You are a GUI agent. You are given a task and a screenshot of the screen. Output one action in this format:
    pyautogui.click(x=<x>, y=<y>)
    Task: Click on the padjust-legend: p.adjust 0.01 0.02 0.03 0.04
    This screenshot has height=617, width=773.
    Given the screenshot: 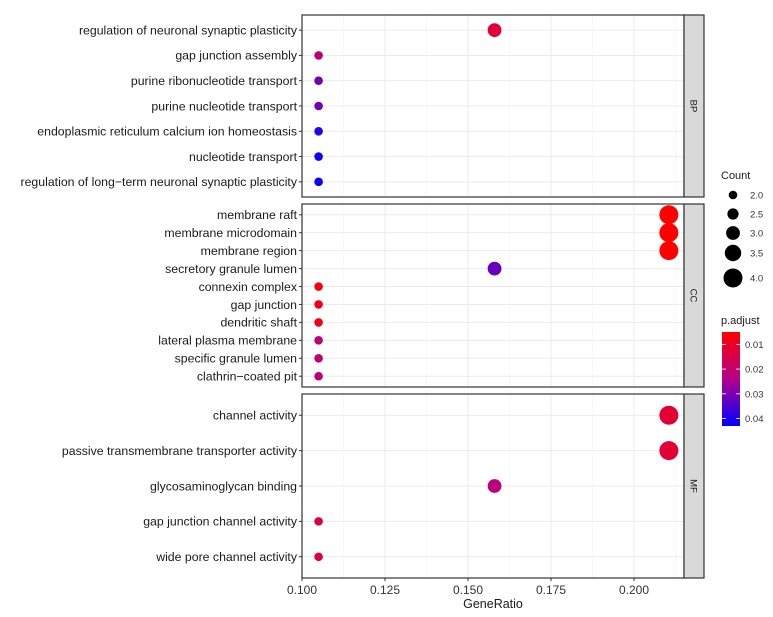 What is the action you would take?
    pyautogui.click(x=742, y=370)
    